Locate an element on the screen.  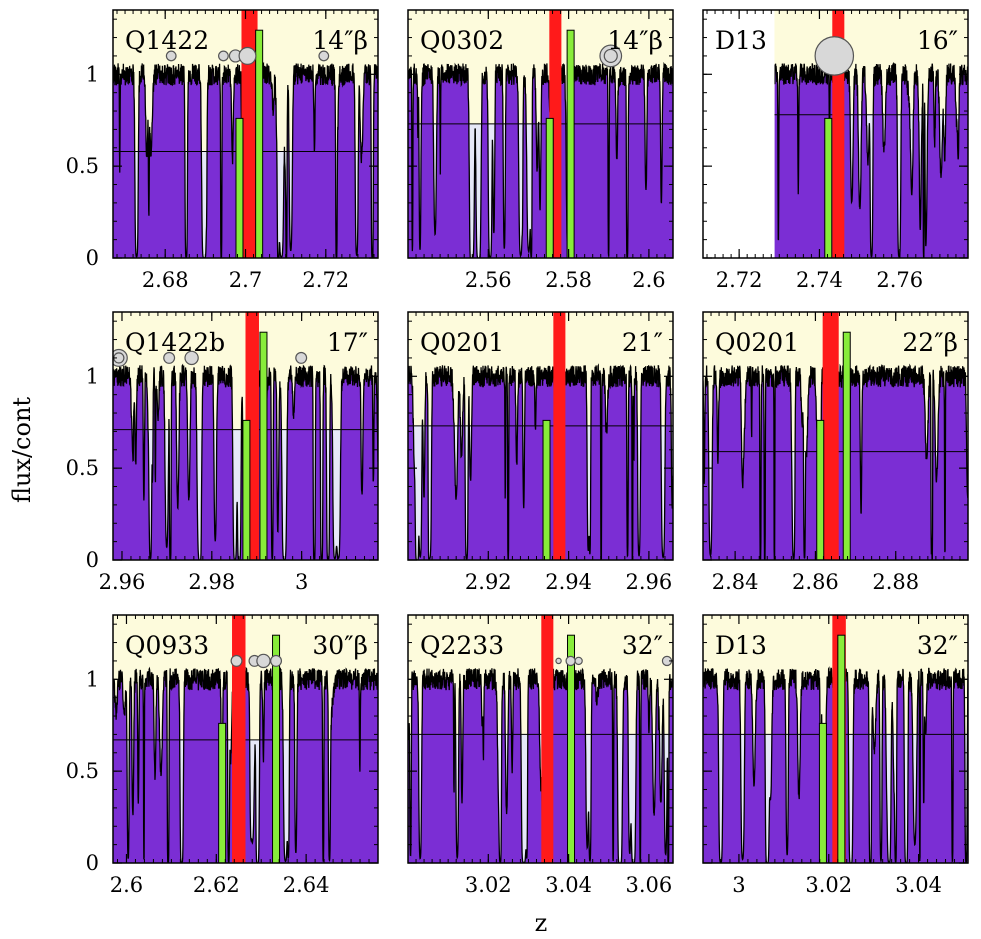
x-tick-label: 2.74 is located at coordinates (819, 280).